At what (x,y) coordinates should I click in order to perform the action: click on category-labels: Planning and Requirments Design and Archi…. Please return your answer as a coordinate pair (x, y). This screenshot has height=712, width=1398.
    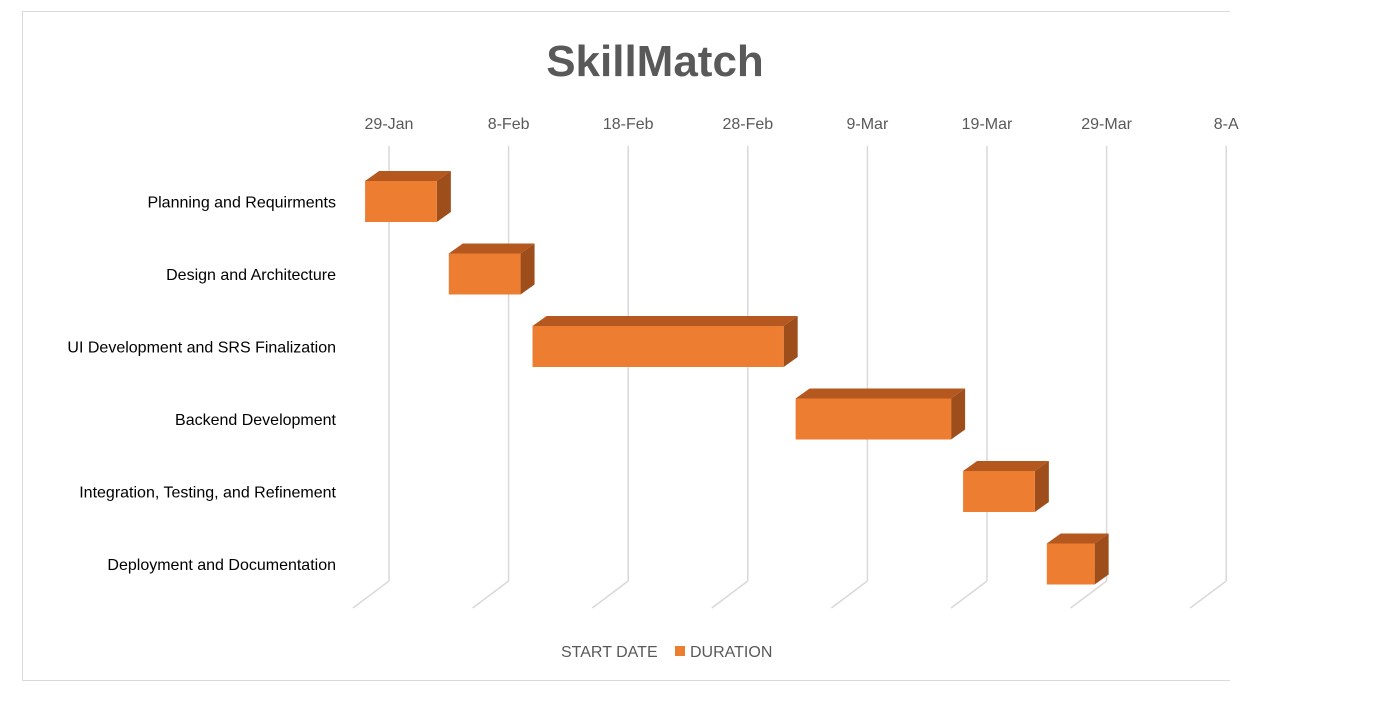
    Looking at the image, I should click on (201, 385).